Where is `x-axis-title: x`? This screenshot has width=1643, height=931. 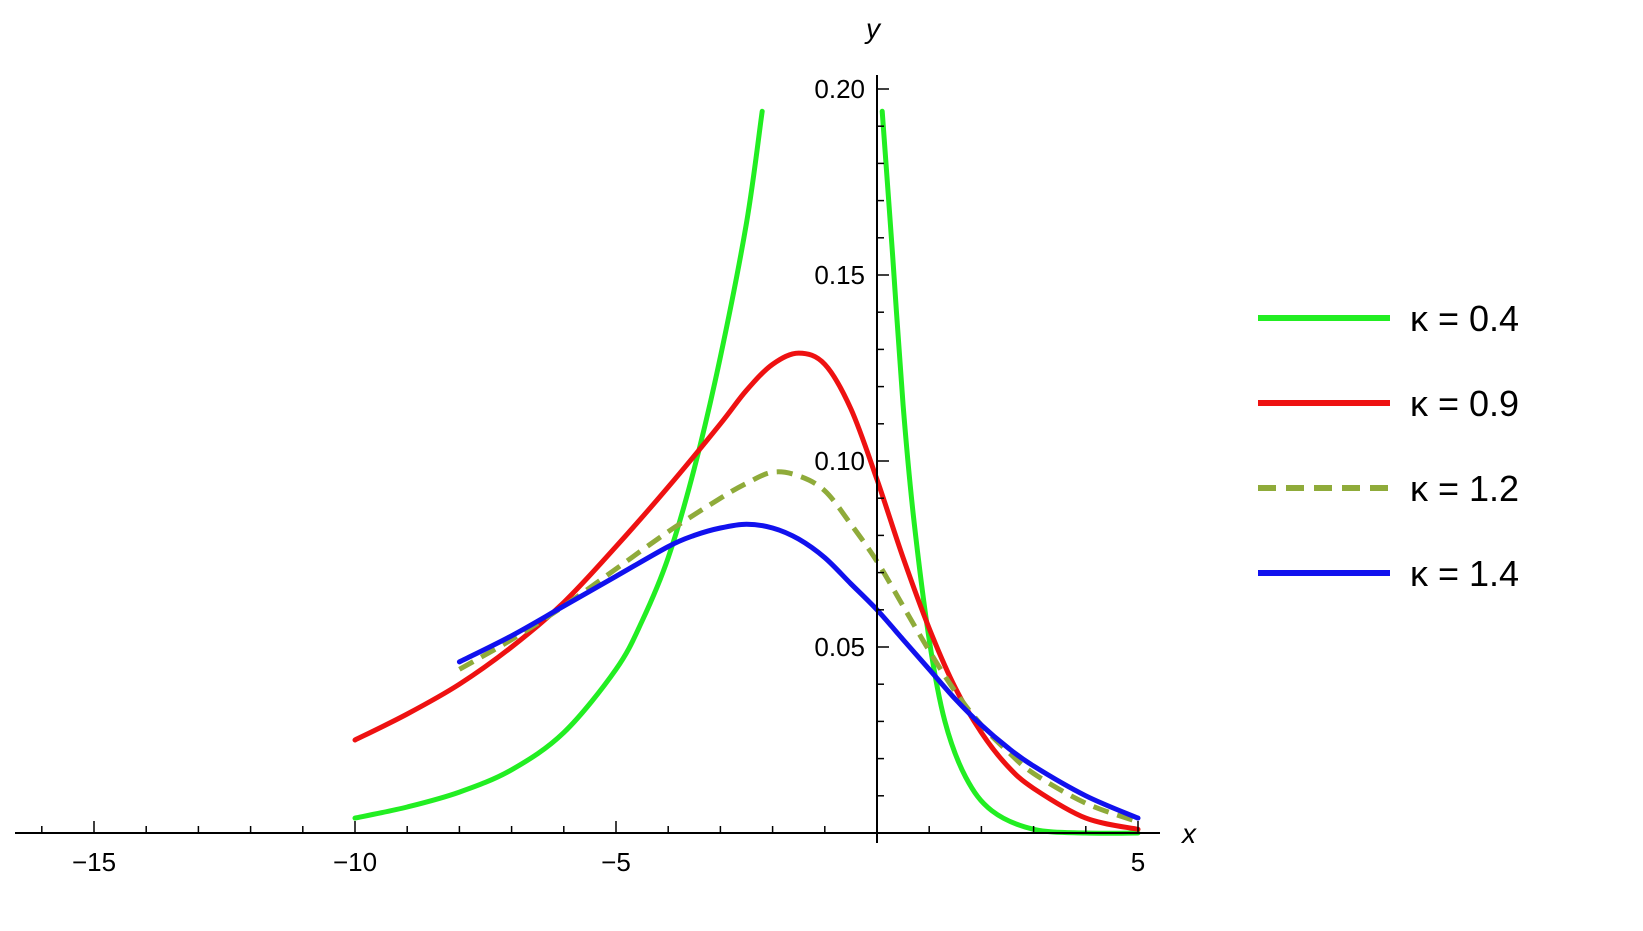
x-axis-title: x is located at coordinates (1188, 833).